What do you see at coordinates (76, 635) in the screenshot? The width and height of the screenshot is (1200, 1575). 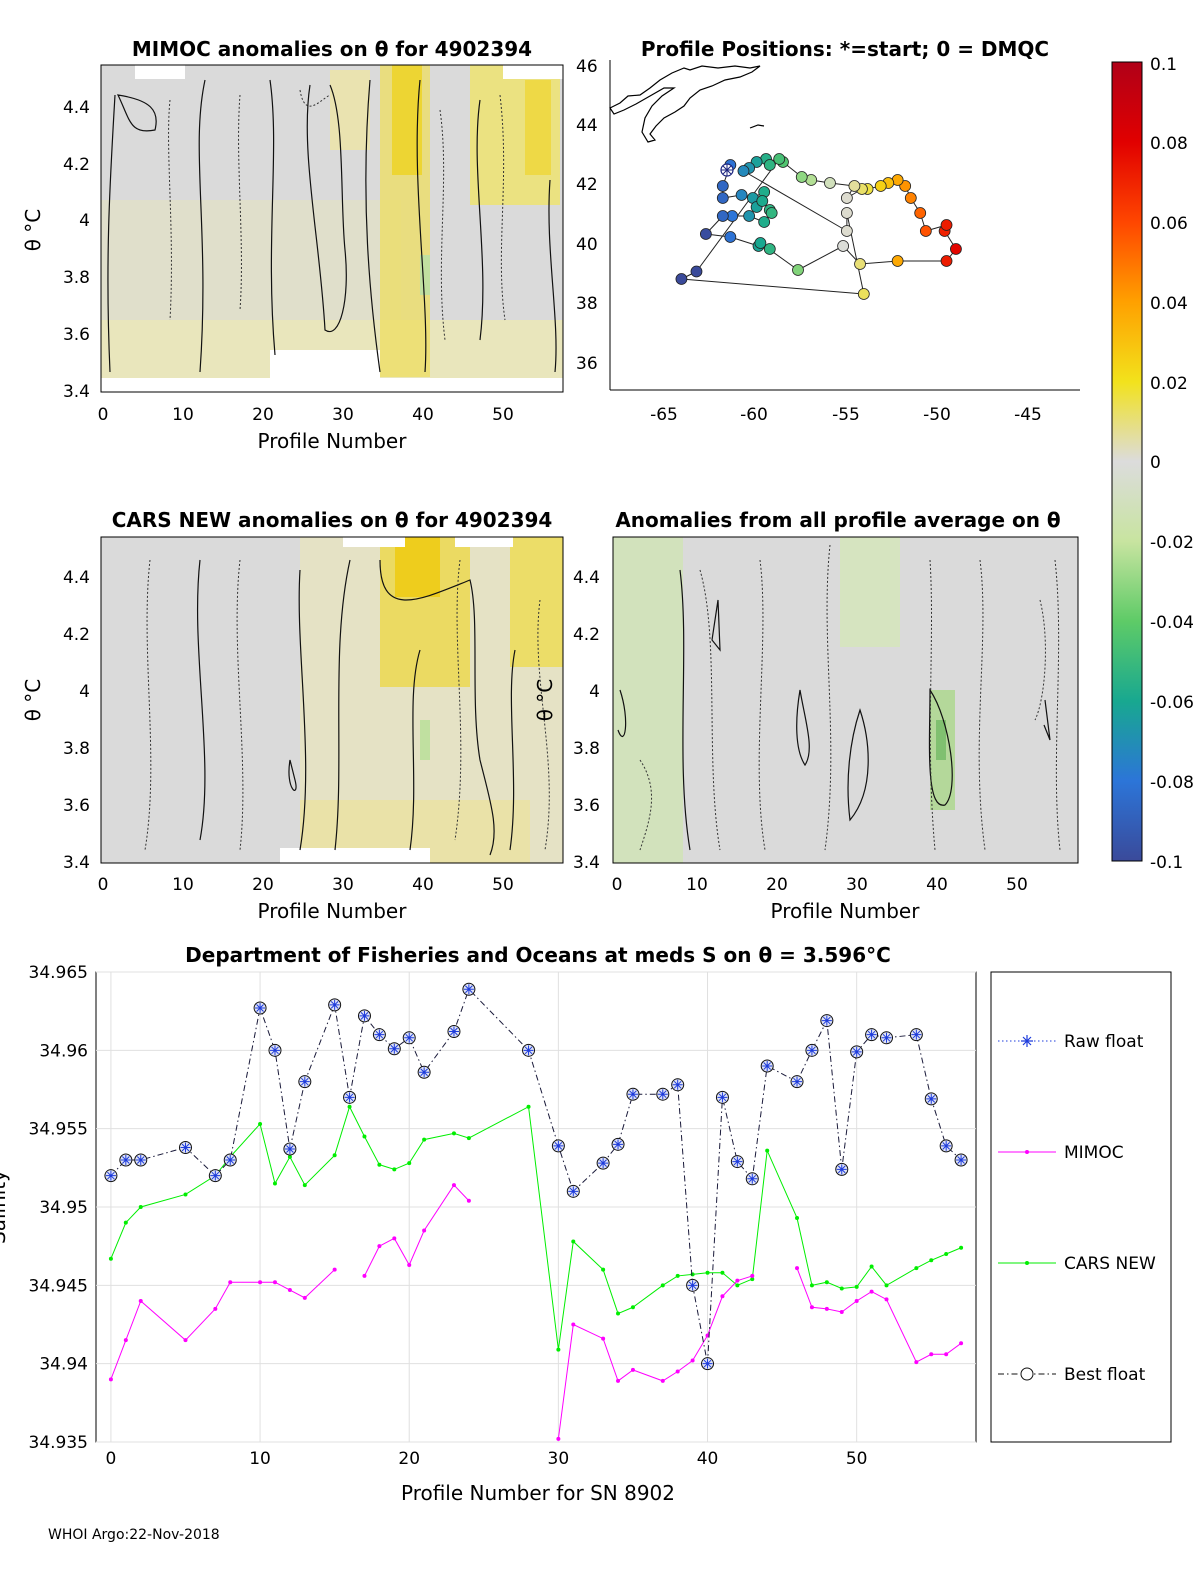 I see `cars-ytick: 4.2` at bounding box center [76, 635].